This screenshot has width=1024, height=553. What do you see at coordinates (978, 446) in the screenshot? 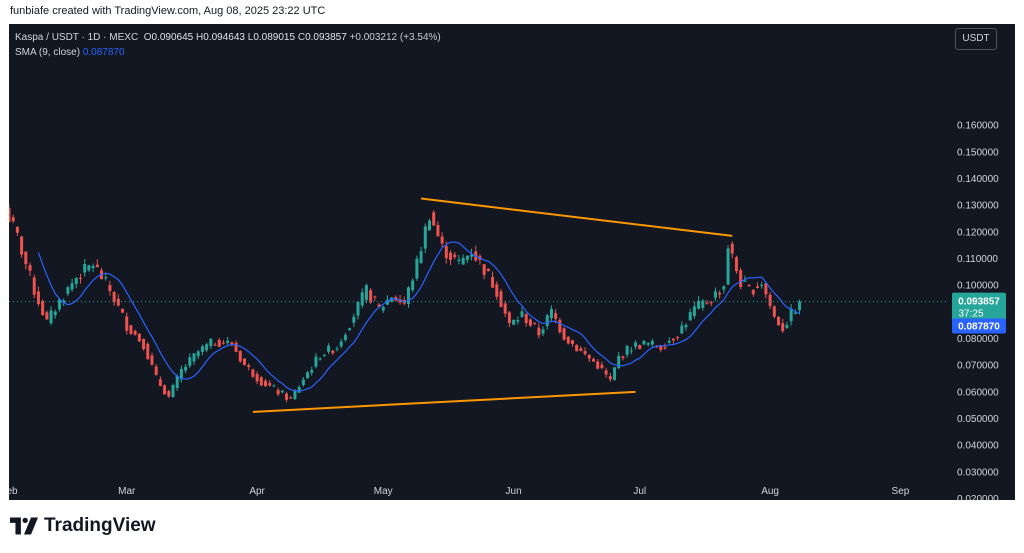
I see `price-axis-label: 0.040000` at bounding box center [978, 446].